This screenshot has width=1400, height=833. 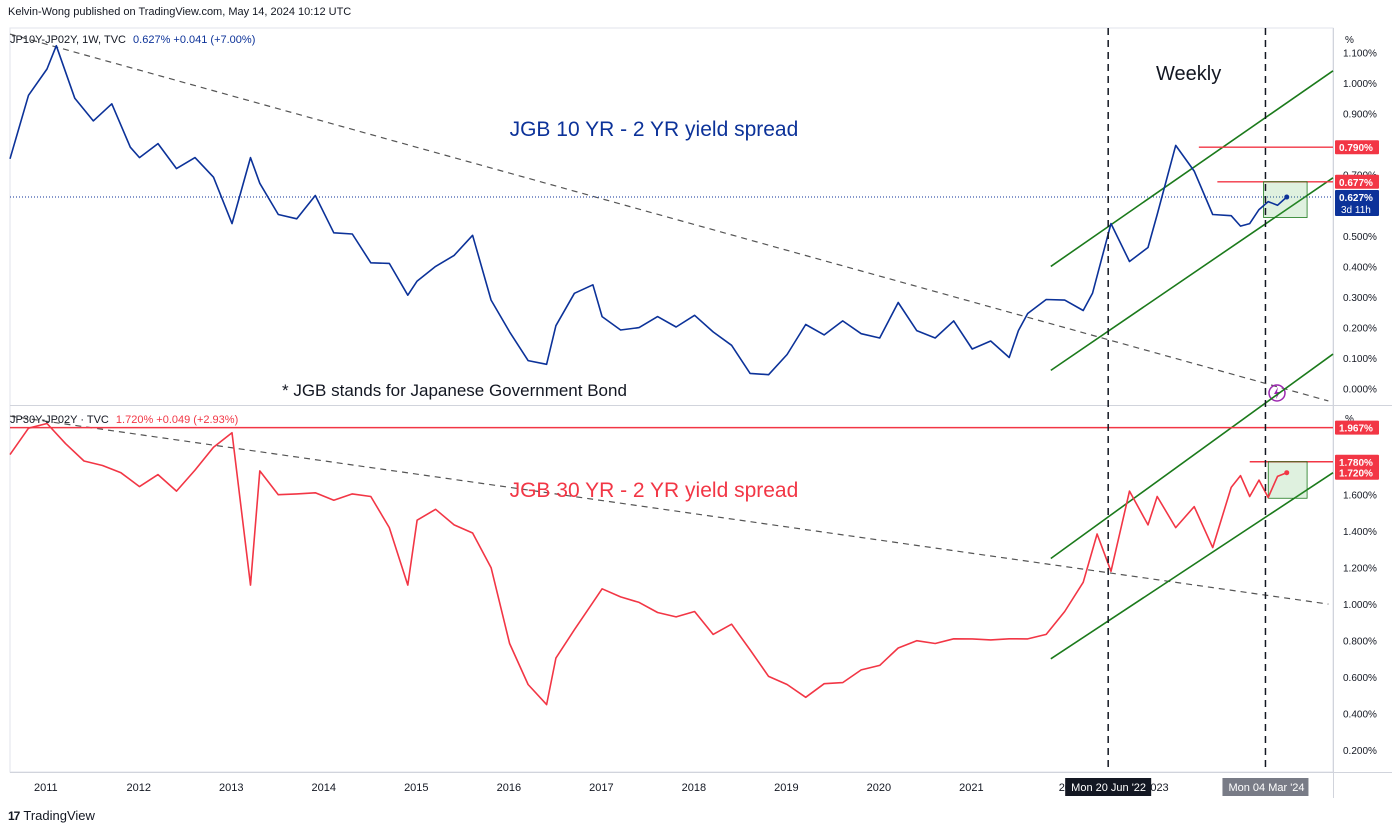 I want to click on pane-1-tick-label: 0.400%, so click(x=1360, y=267).